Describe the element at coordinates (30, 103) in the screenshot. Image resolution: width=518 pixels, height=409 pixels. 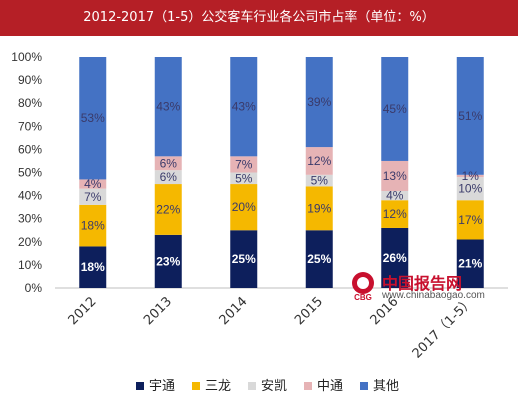
I see `y-tick-label: 80%` at that location.